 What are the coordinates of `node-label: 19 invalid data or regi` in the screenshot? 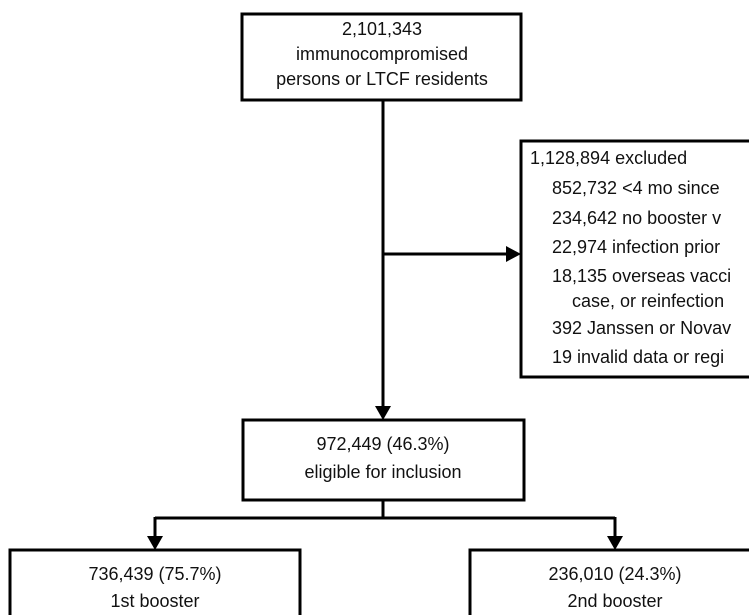 It's located at (638, 357).